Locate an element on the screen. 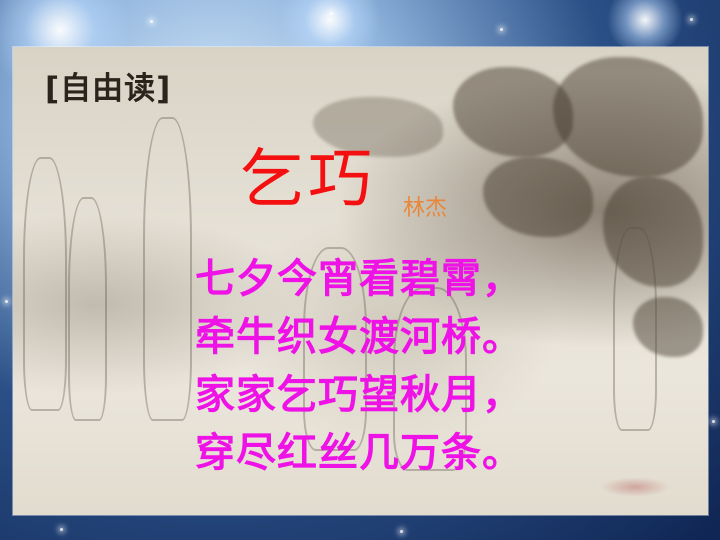  poem-author: 林杰 is located at coordinates (425, 208).